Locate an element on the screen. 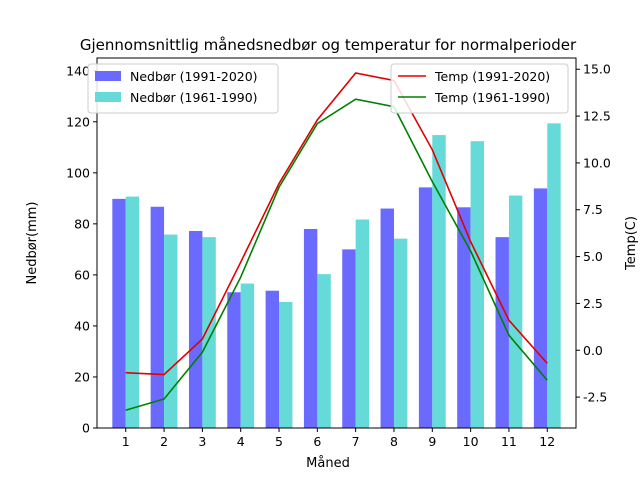 This screenshot has width=640, height=480. right-y-axis-label: Temp(C) is located at coordinates (631, 243).